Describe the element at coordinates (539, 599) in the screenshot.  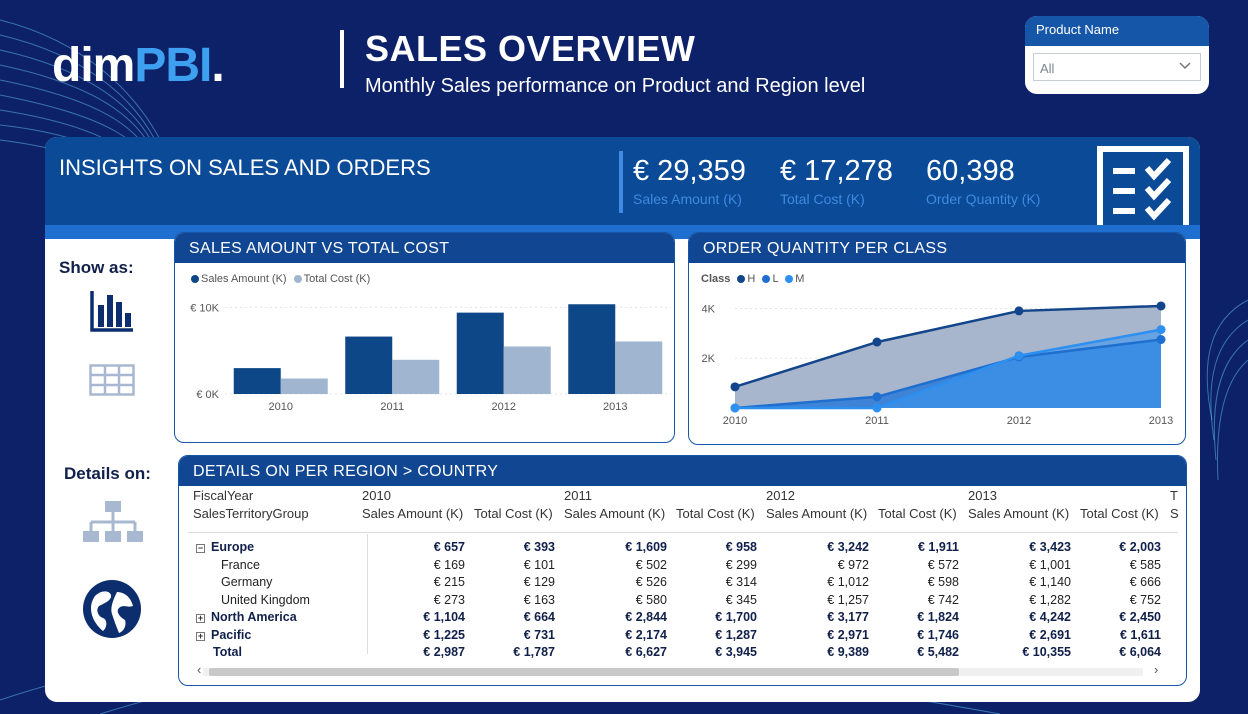
I see `table-cell: € 163` at that location.